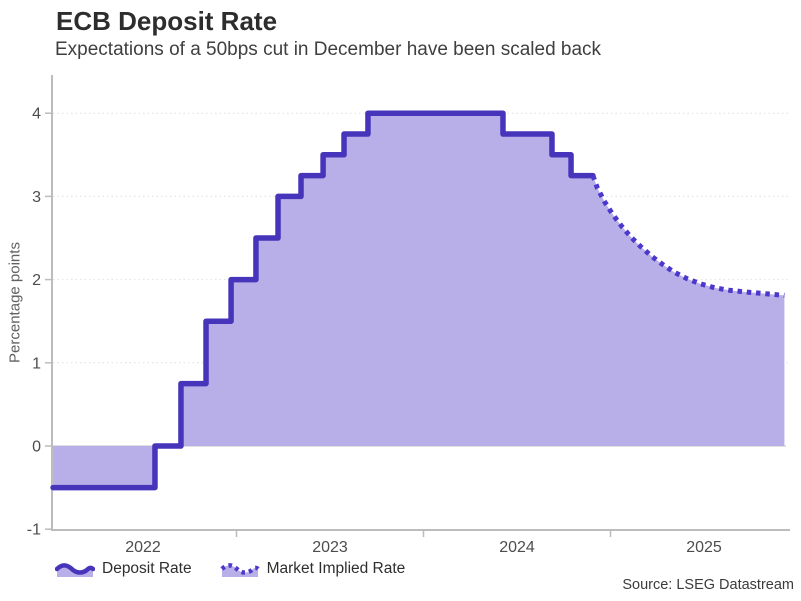 The image size is (801, 601). What do you see at coordinates (330, 547) in the screenshot?
I see `x-tick-label-2023: 2023` at bounding box center [330, 547].